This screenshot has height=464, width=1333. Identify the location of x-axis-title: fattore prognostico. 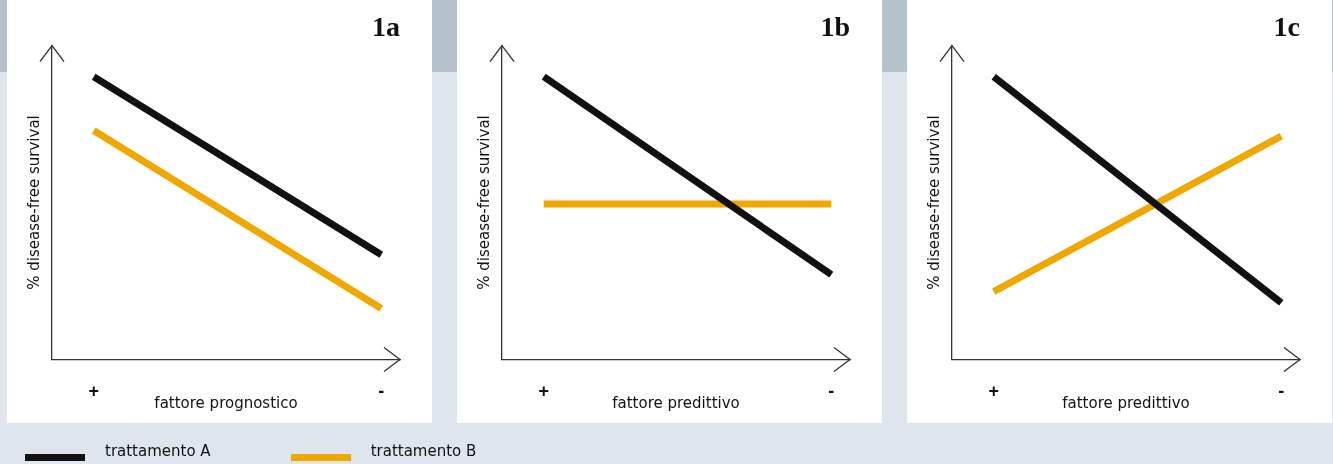
(226, 402).